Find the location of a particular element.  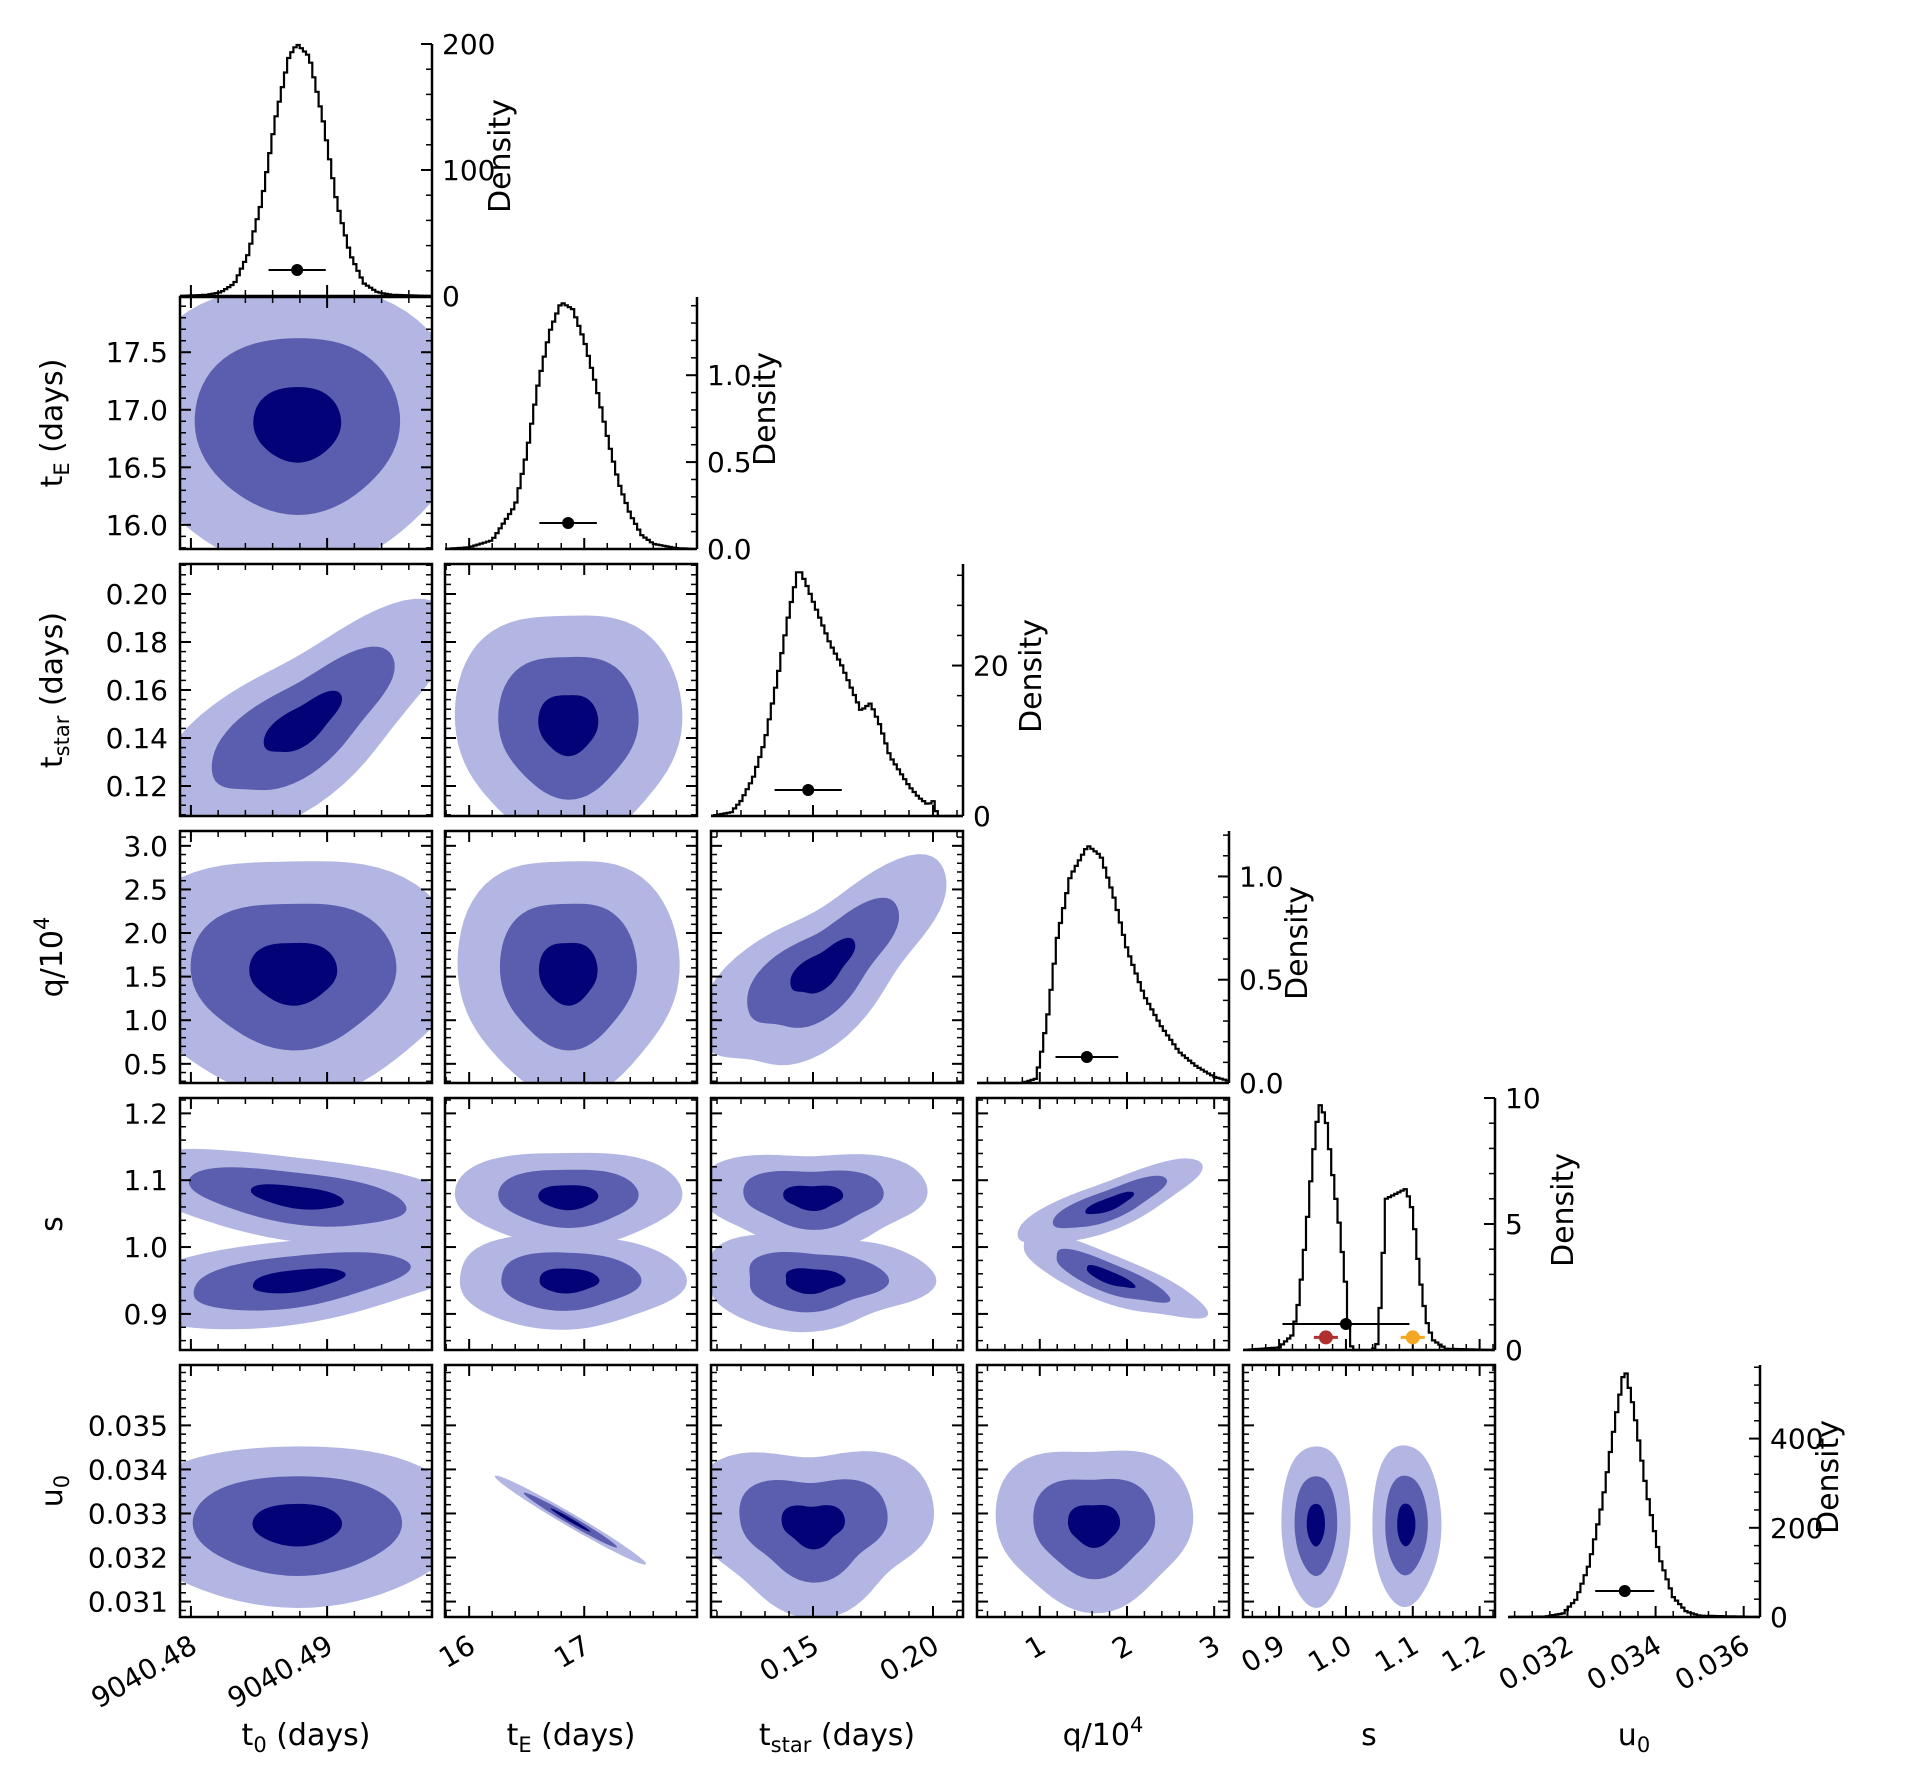

y-axis-title: q/104 is located at coordinates (50, 957).